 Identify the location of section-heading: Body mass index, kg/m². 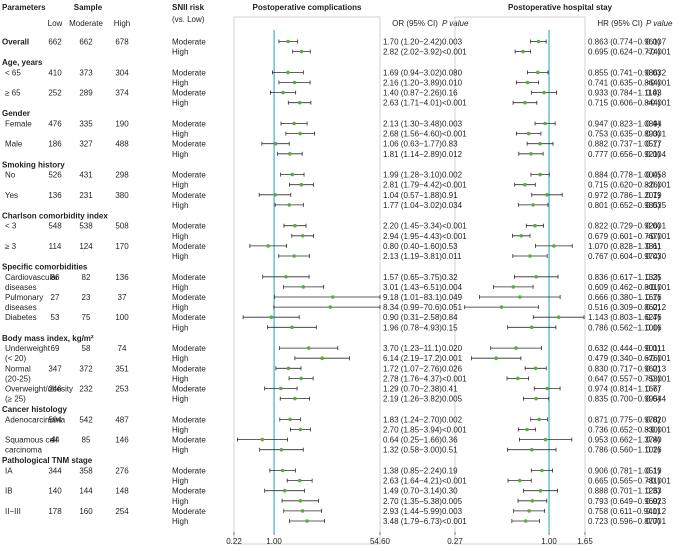
(48, 338).